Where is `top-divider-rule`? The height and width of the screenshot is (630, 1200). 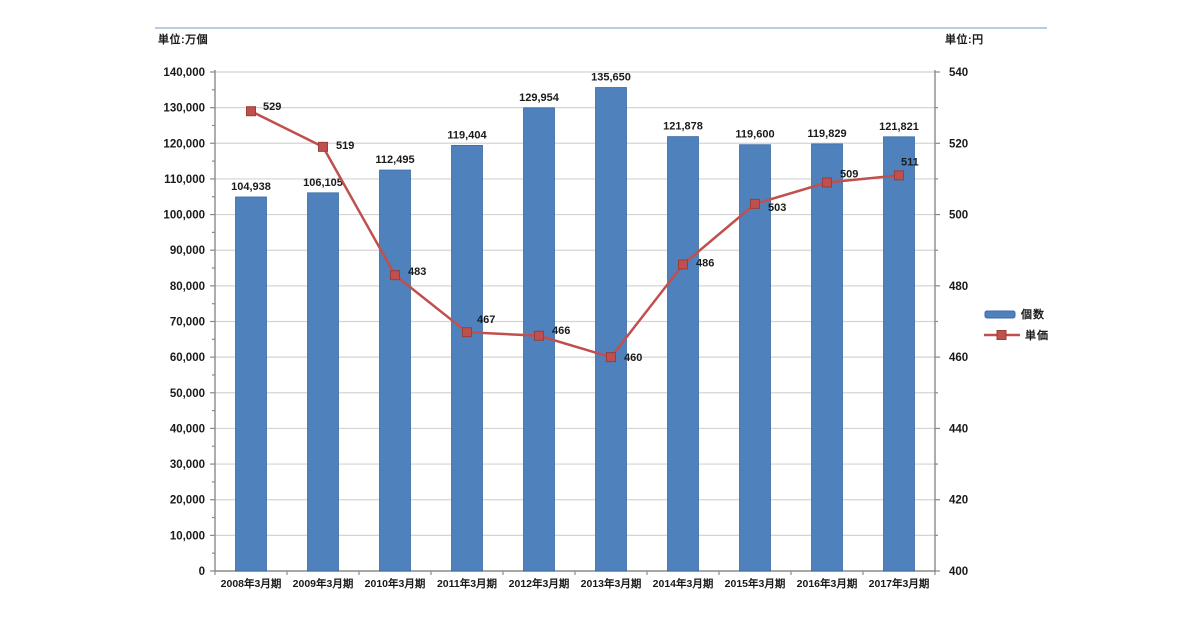 top-divider-rule is located at coordinates (601, 28).